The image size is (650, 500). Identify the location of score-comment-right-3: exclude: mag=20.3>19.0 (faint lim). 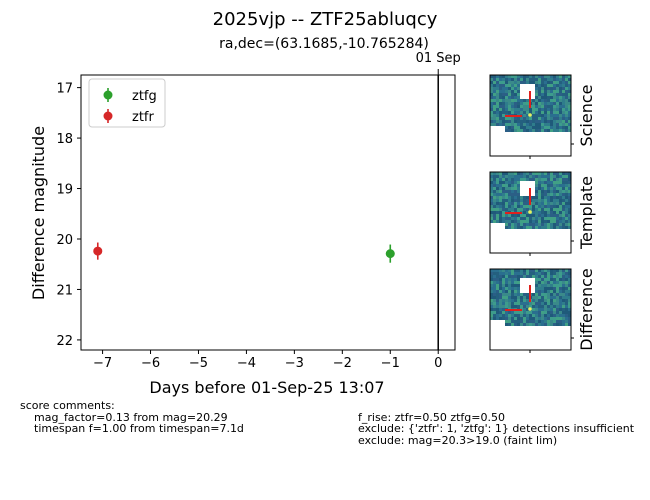
(458, 440).